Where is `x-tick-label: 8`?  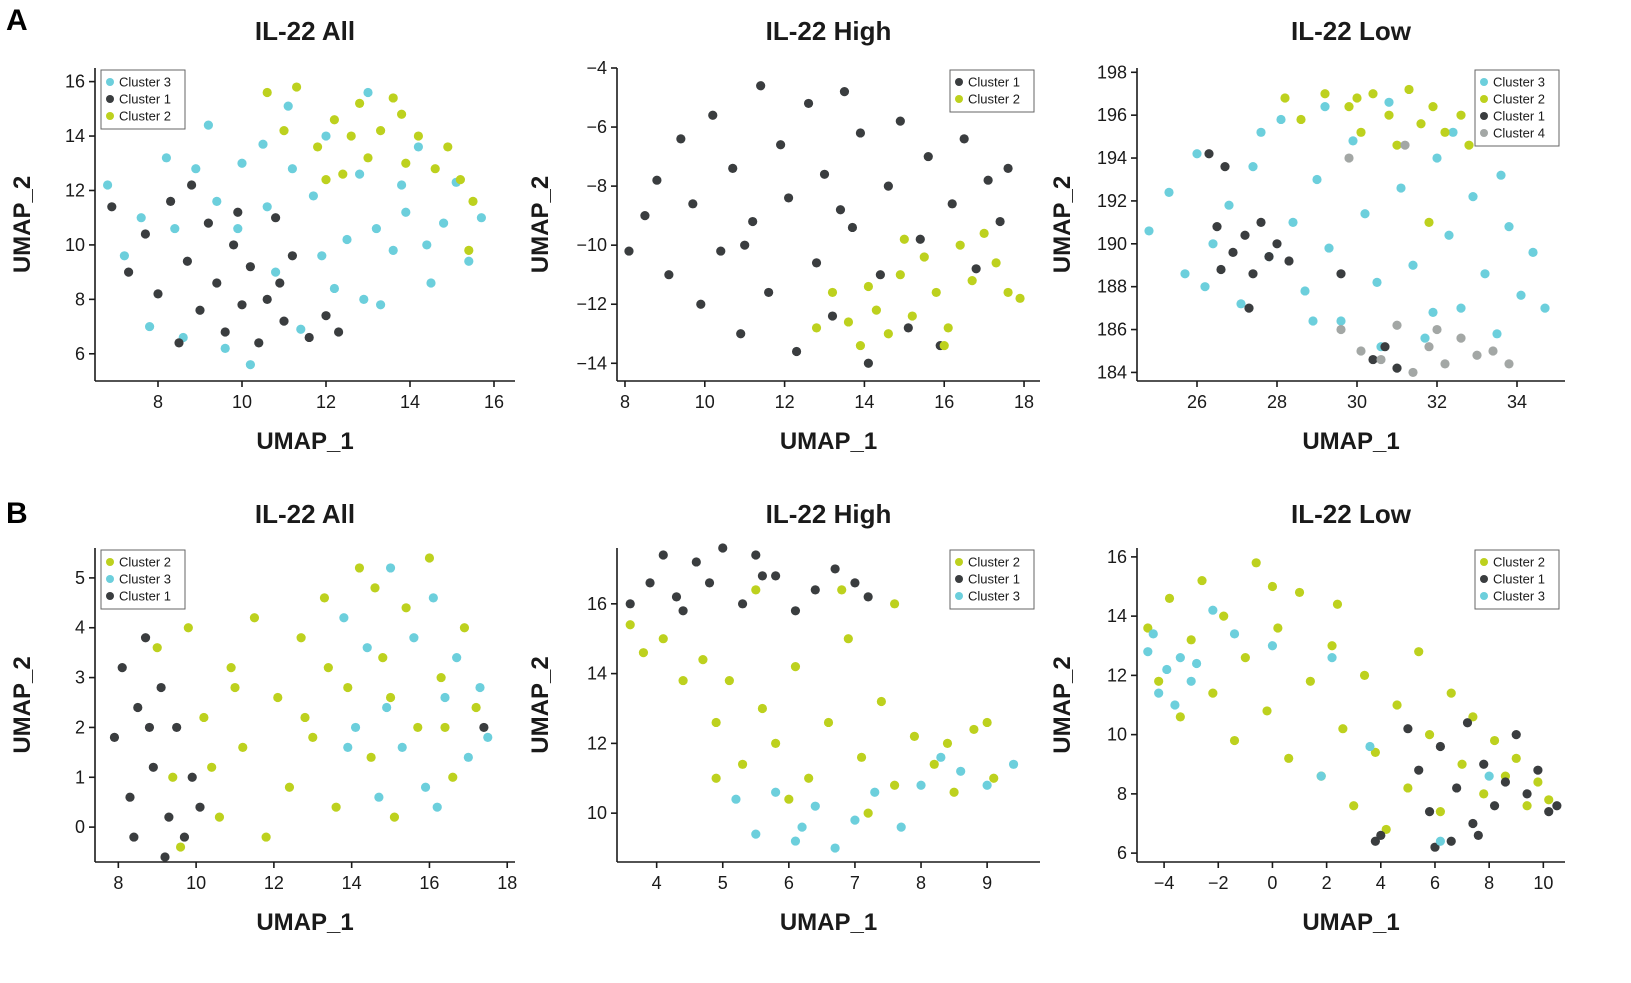
x-tick-label: 8 is located at coordinates (1489, 883).